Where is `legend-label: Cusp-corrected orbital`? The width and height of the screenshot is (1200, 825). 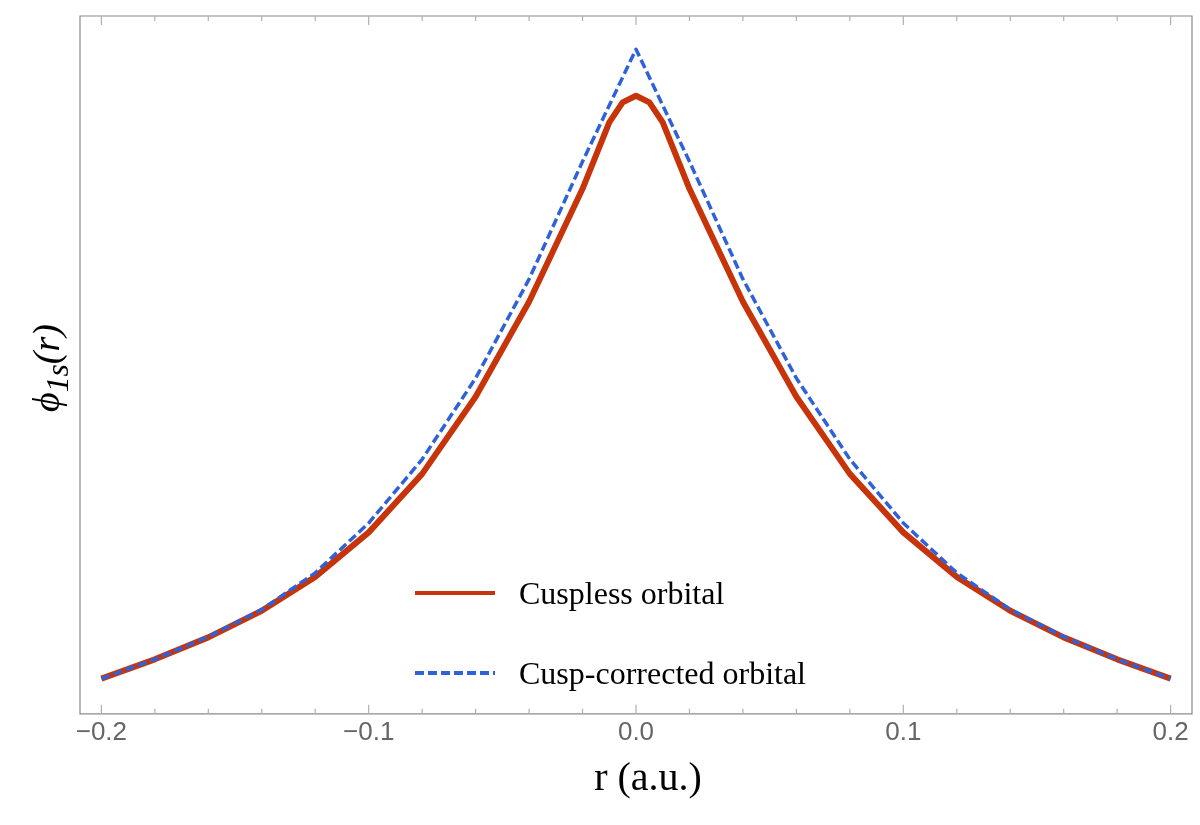 legend-label: Cusp-corrected orbital is located at coordinates (662, 673).